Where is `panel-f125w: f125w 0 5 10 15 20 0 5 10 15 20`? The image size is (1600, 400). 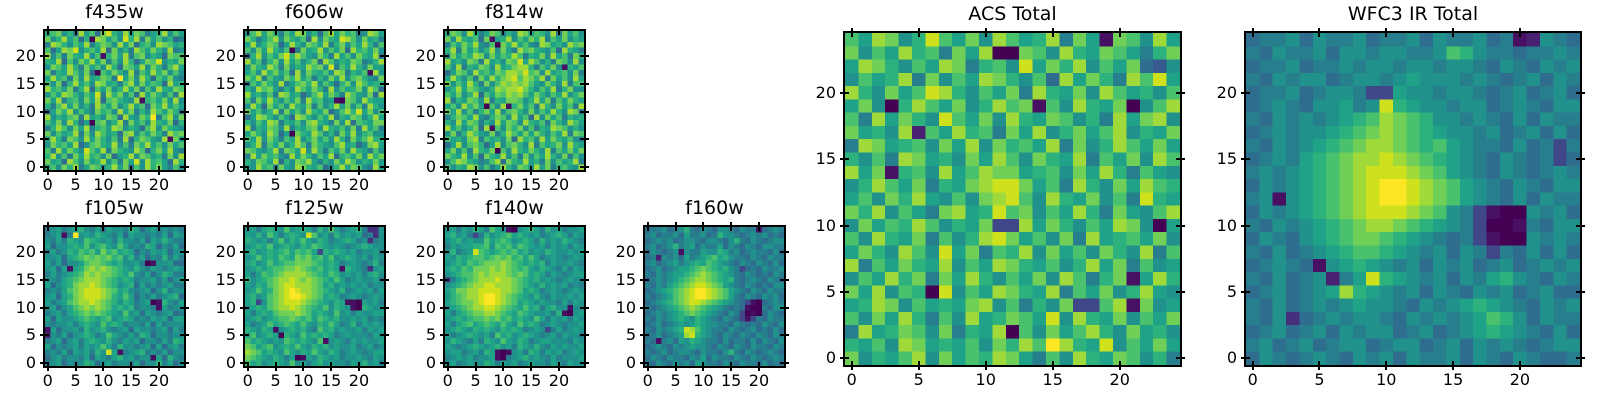
panel-f125w: f125w 0 5 10 15 20 0 5 10 15 20 is located at coordinates (302, 294).